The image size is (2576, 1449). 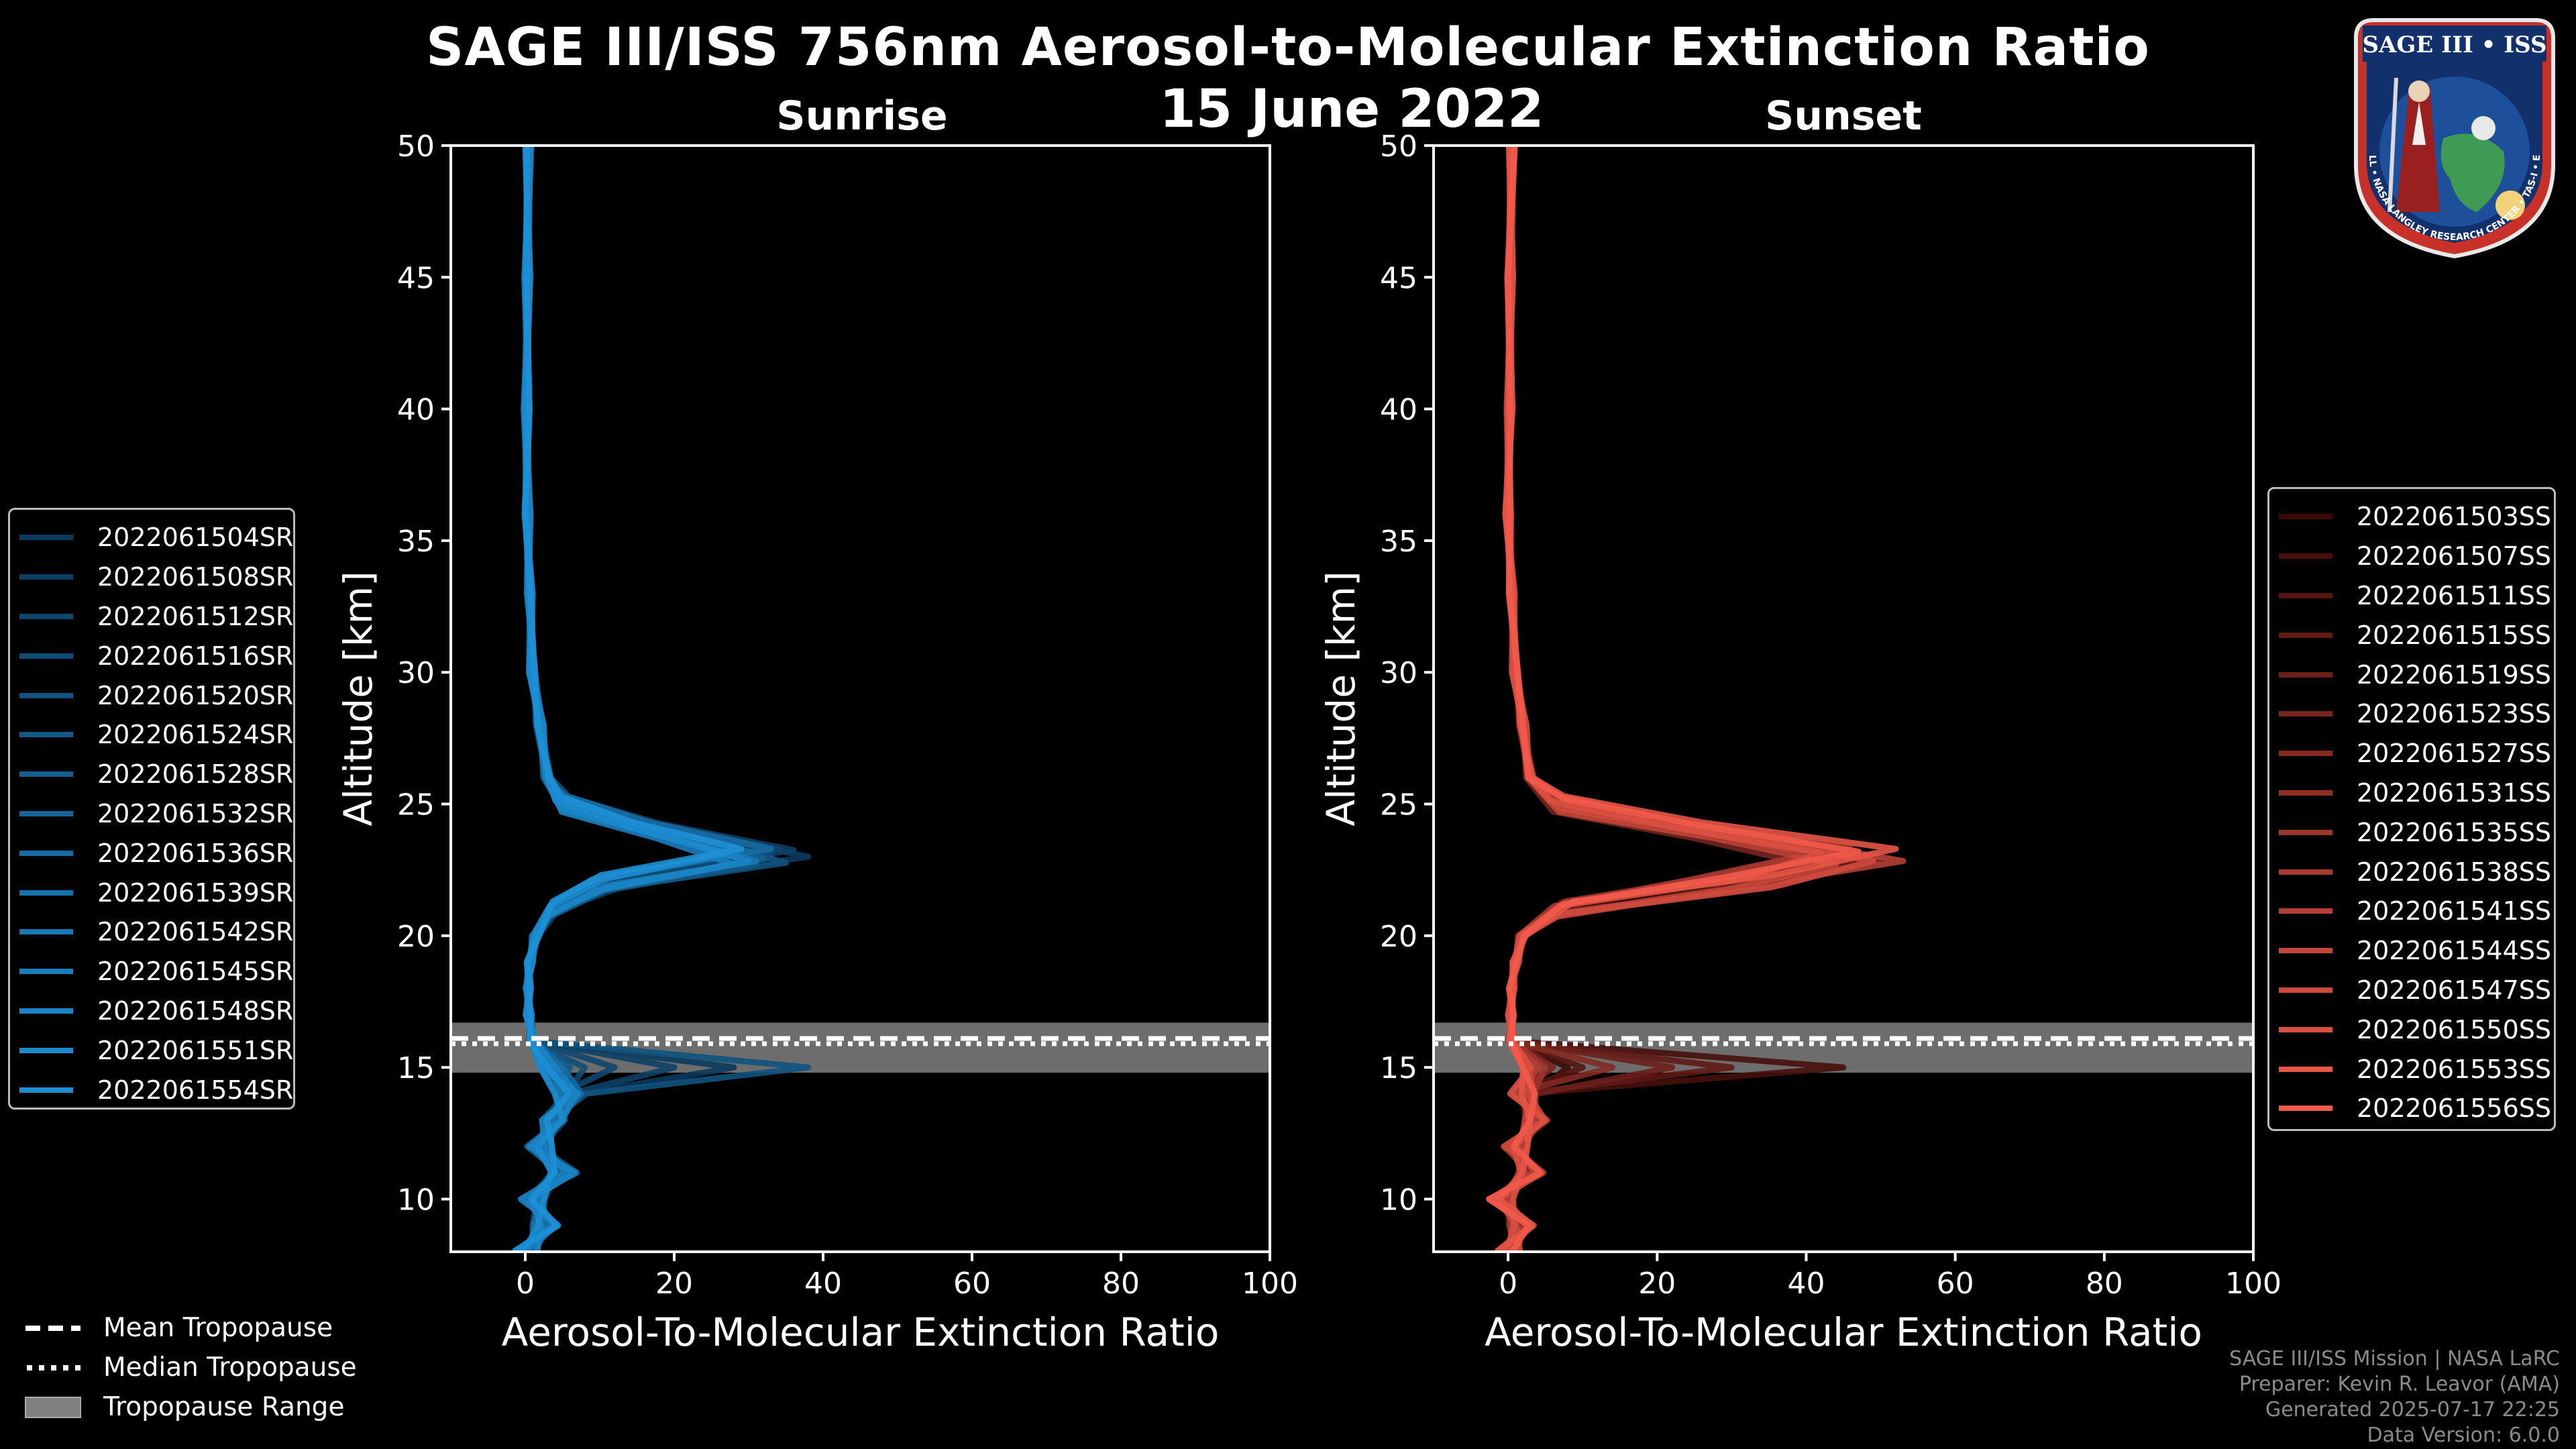 I want to click on legend-item: 2022061544SS, so click(x=2415, y=951).